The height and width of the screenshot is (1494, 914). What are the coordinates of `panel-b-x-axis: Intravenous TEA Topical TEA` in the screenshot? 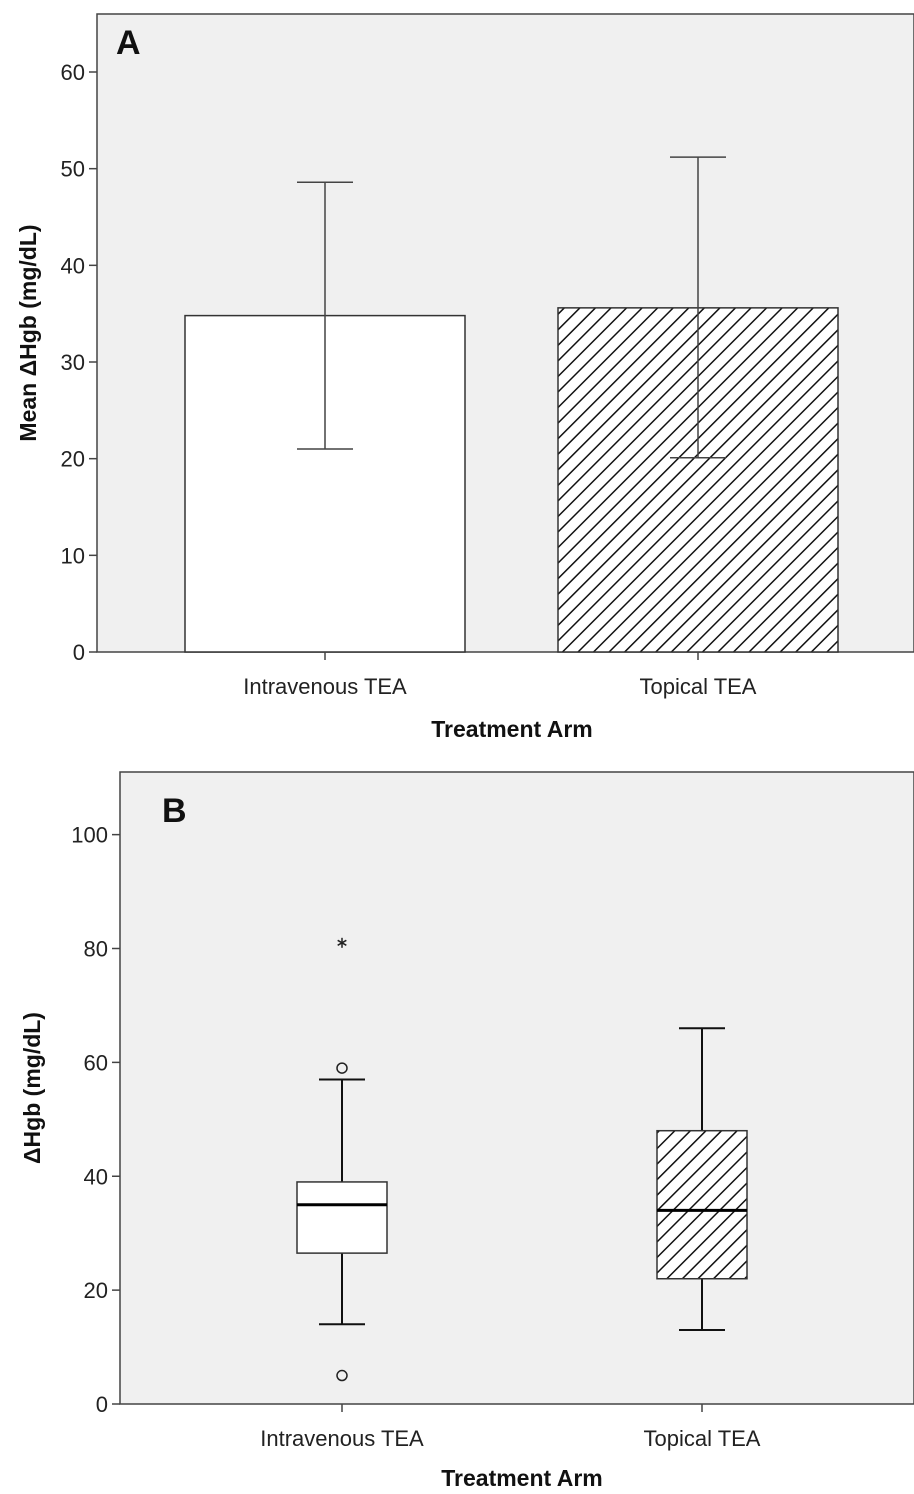 It's located at (510, 1427).